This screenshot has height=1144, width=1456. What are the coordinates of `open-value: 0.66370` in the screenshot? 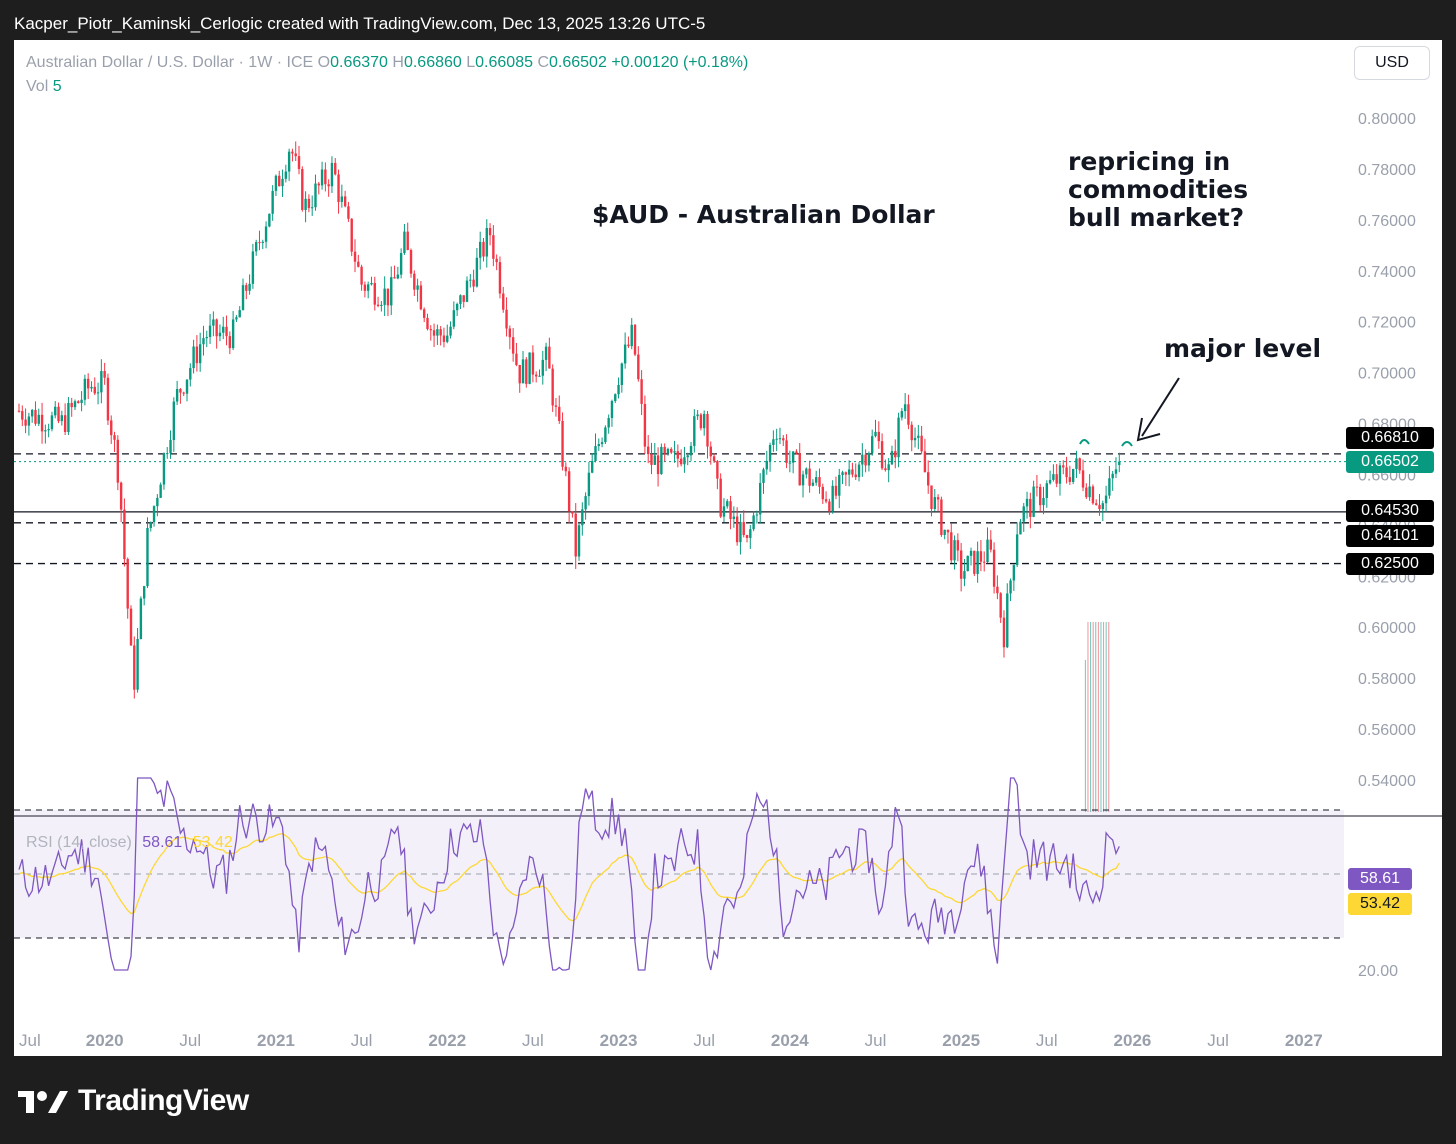 It's located at (359, 62).